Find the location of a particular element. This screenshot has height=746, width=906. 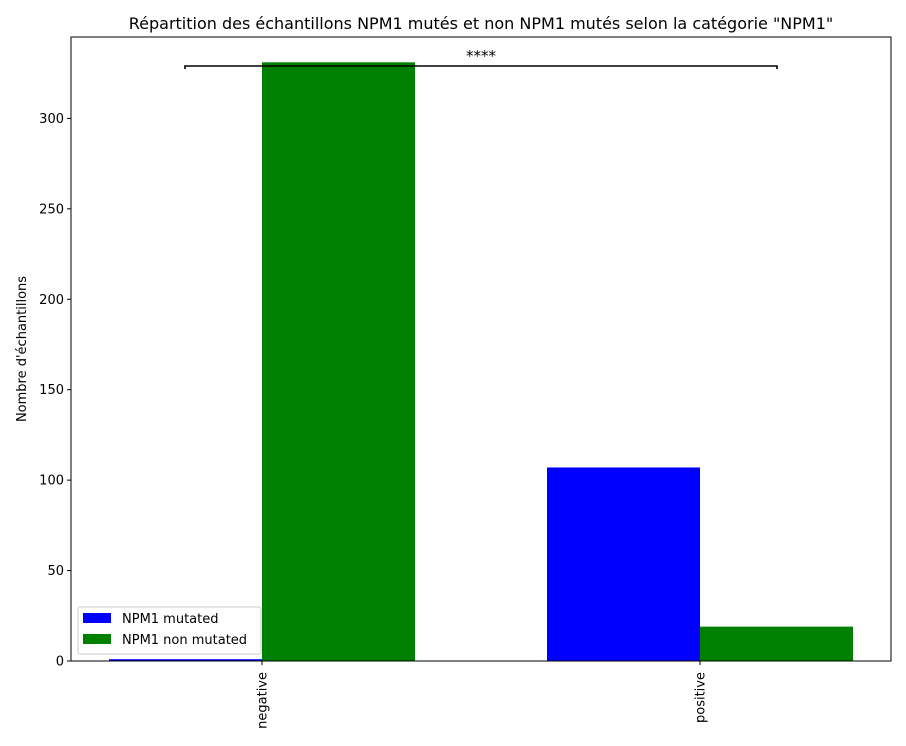

y-tick-label: 250 is located at coordinates (51, 209).